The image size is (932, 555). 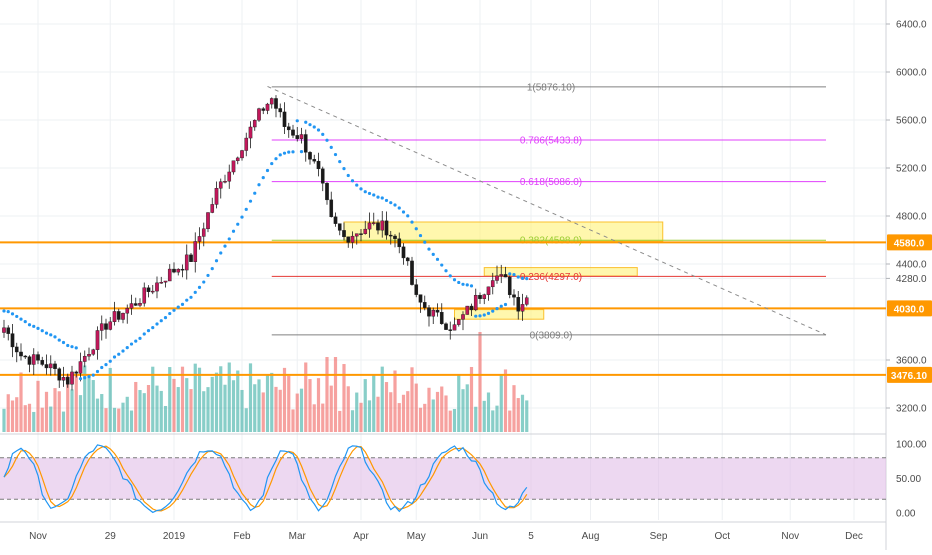 I want to click on stoch-k-line, so click(x=265, y=479).